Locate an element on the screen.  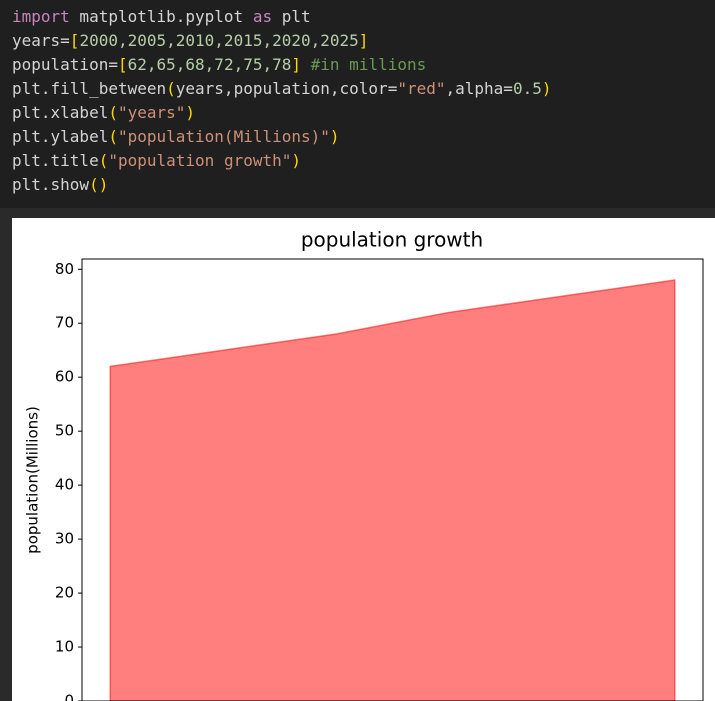
code-token: years,population,color= is located at coordinates (286, 88).